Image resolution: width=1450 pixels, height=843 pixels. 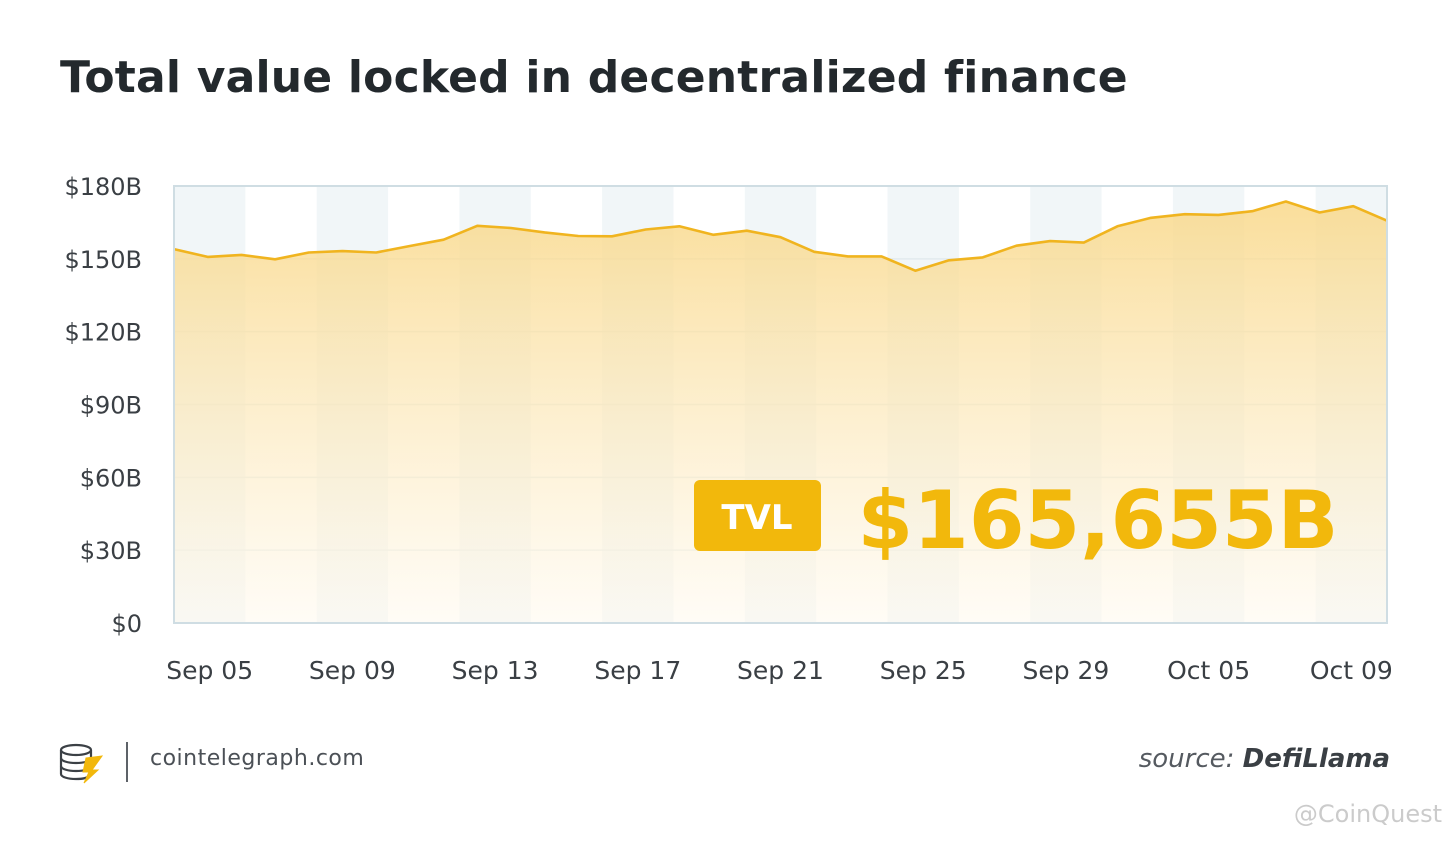 I want to click on y-axis-ticks: $0 $30B $60B $90B $120B $150B $180B, so click(x=103, y=405).